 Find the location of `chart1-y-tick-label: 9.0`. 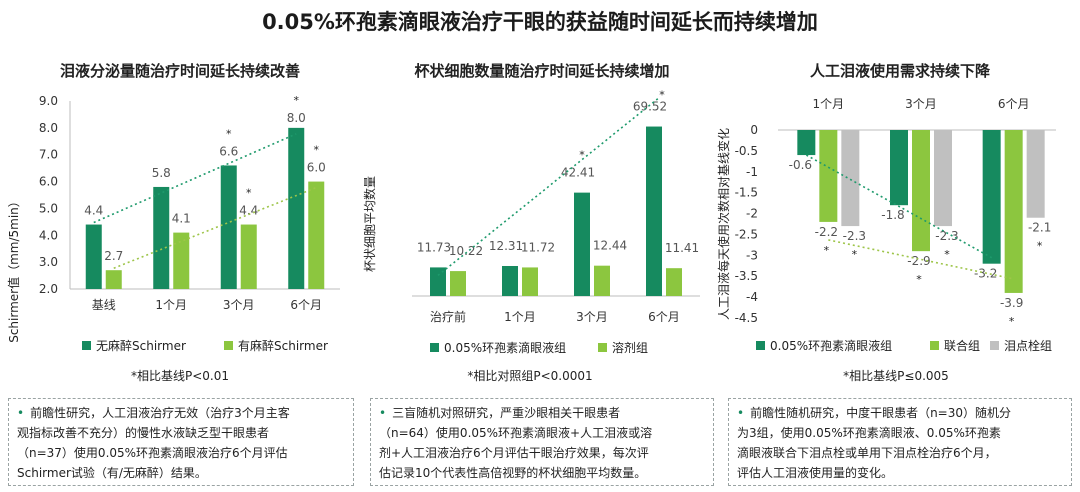

chart1-y-tick-label: 9.0 is located at coordinates (48, 101).